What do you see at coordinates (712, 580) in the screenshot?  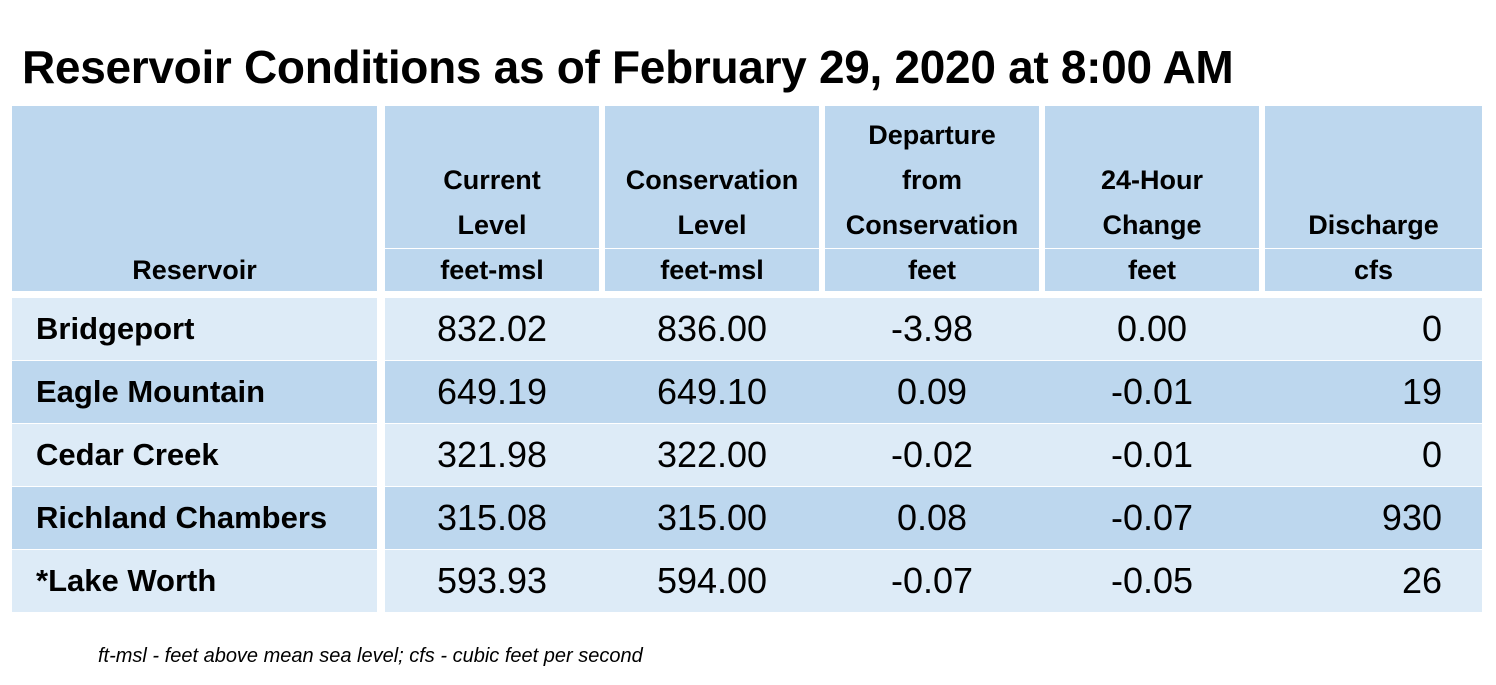 I see `cell-conservation: 594.00` at bounding box center [712, 580].